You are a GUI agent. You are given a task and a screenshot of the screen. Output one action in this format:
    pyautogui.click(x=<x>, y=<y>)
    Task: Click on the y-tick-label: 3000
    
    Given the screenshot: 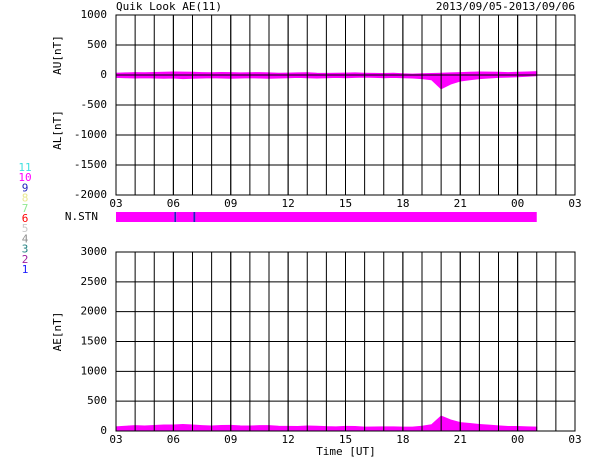 What is the action you would take?
    pyautogui.click(x=94, y=251)
    